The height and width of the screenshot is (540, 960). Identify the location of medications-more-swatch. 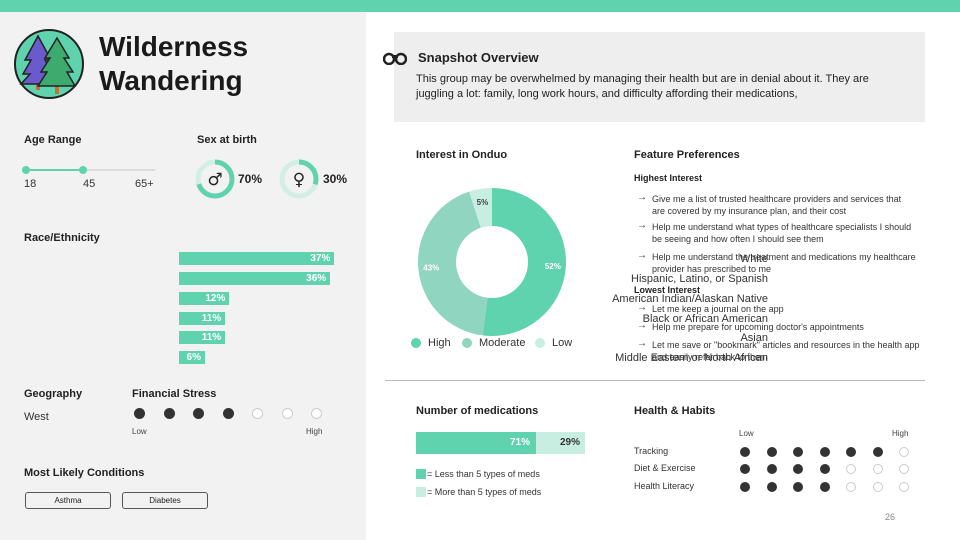
(421, 492).